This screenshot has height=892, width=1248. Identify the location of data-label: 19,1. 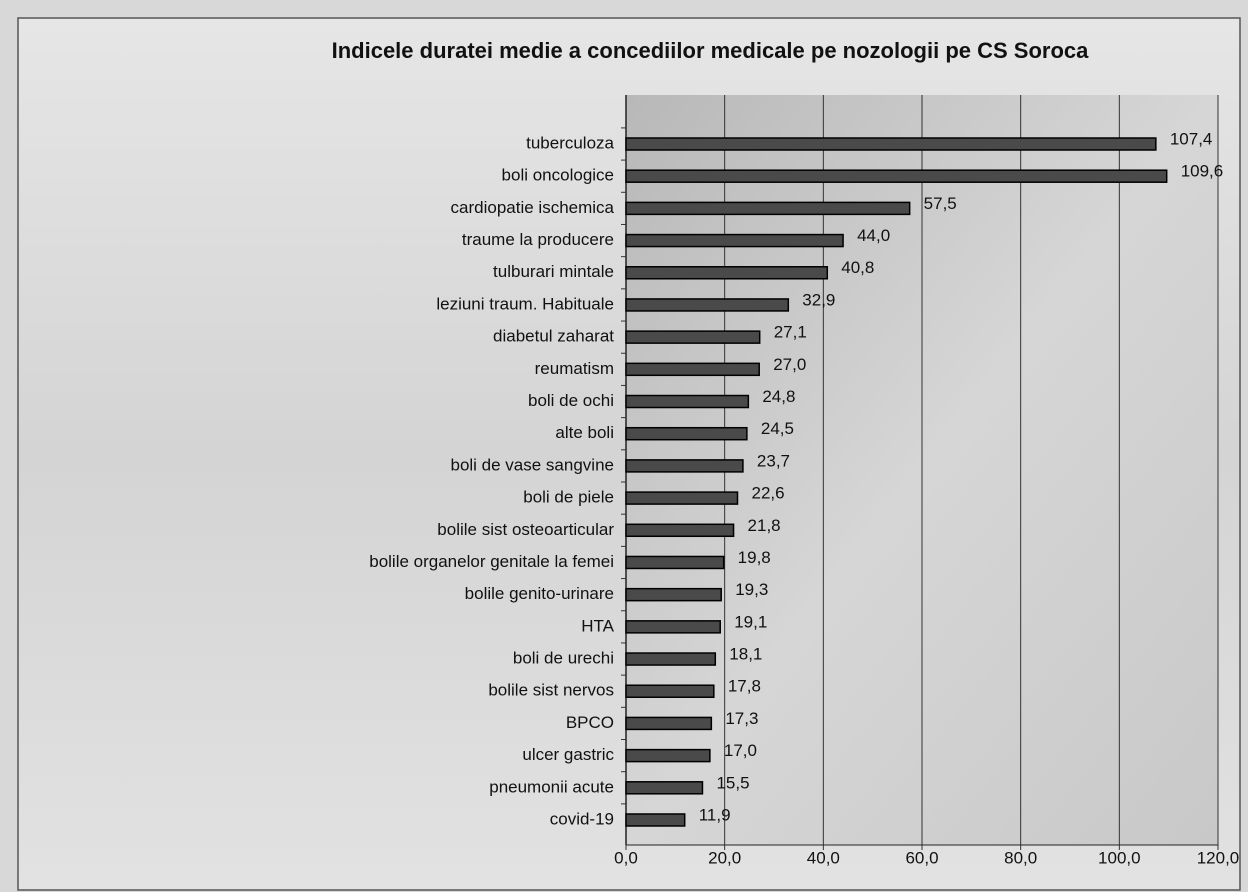
(750, 621).